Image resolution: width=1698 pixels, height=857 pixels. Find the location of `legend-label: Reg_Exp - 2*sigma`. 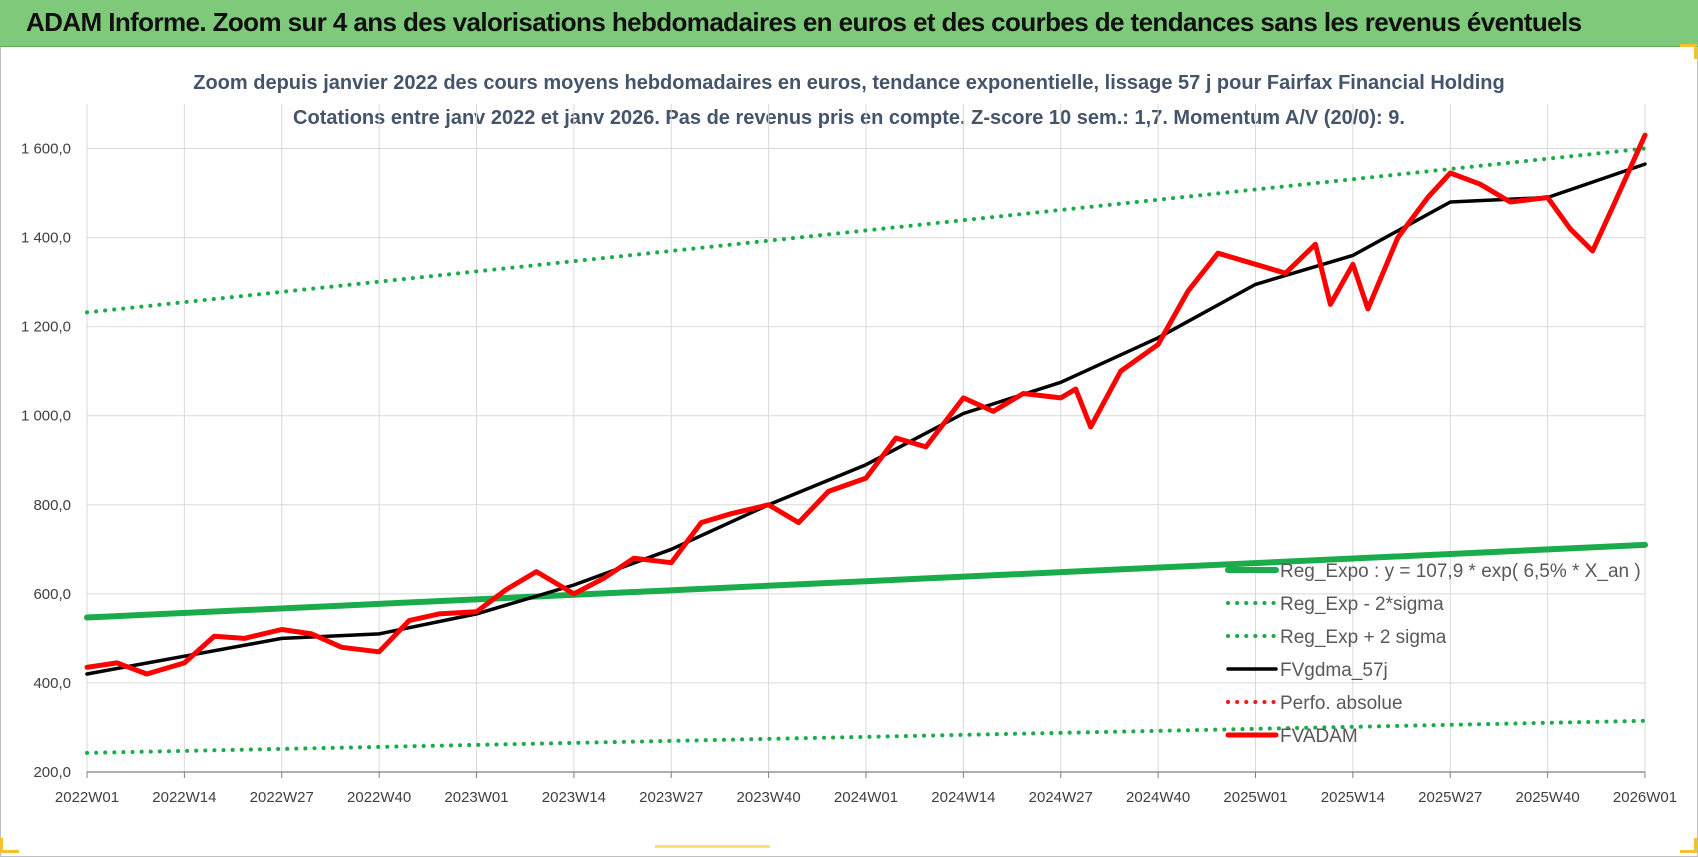

legend-label: Reg_Exp - 2*sigma is located at coordinates (1362, 604).